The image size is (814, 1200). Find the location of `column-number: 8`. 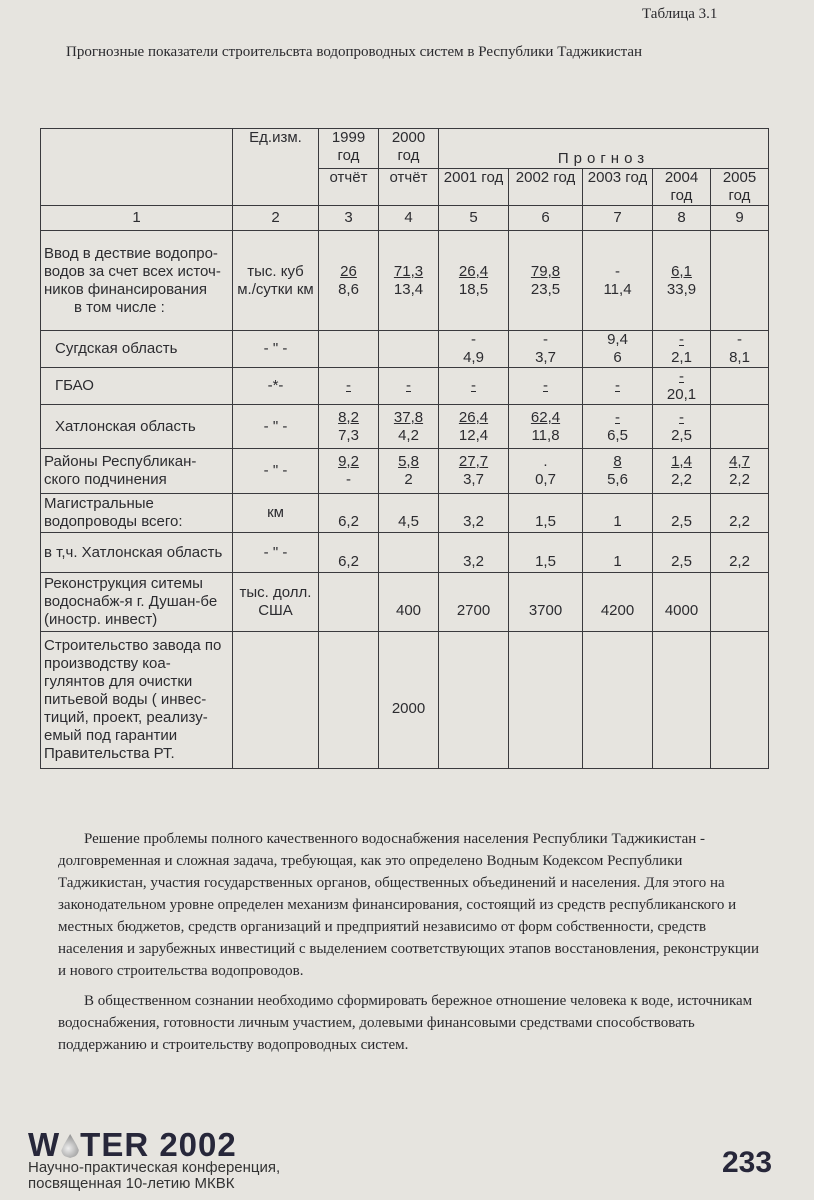

column-number: 8 is located at coordinates (681, 218).